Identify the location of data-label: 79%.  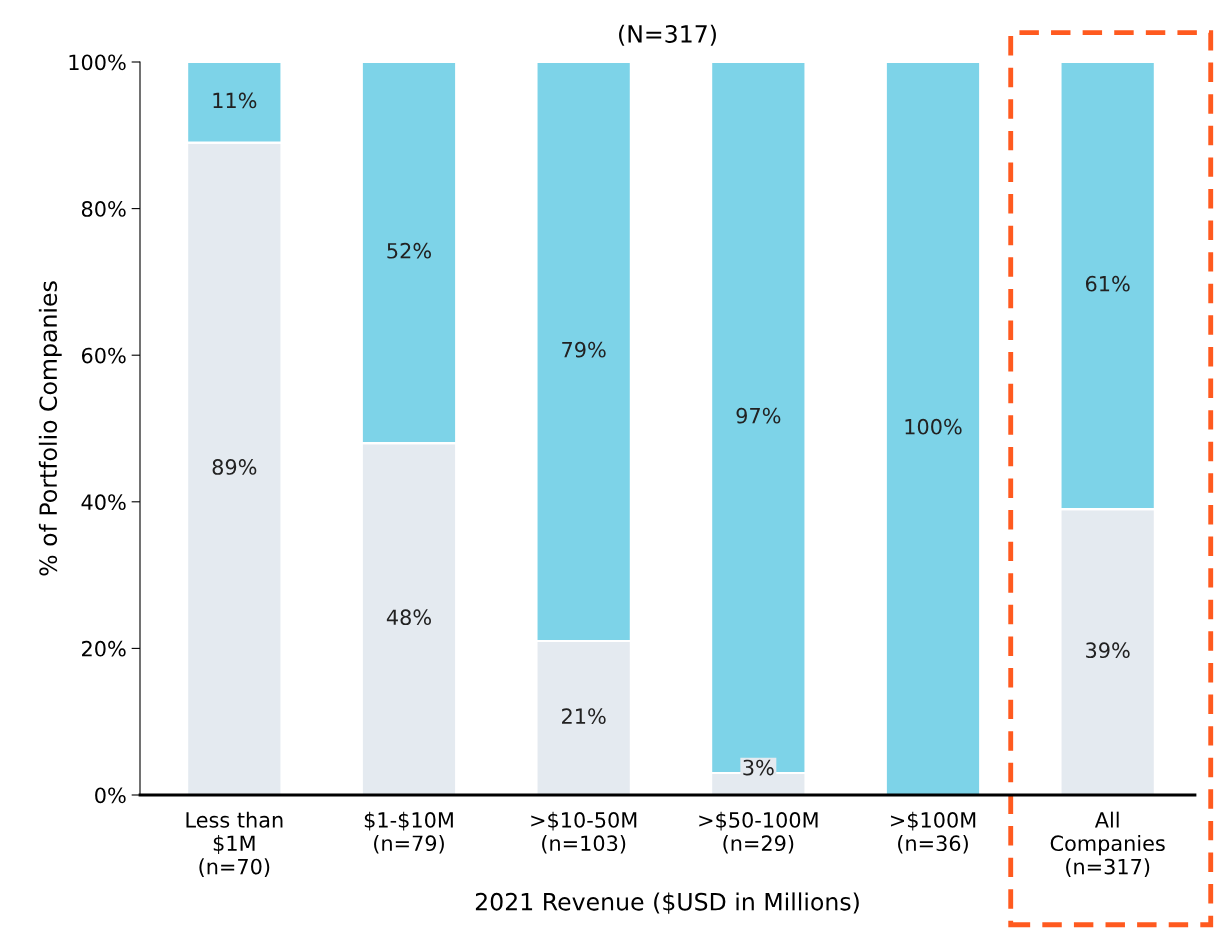
(584, 349).